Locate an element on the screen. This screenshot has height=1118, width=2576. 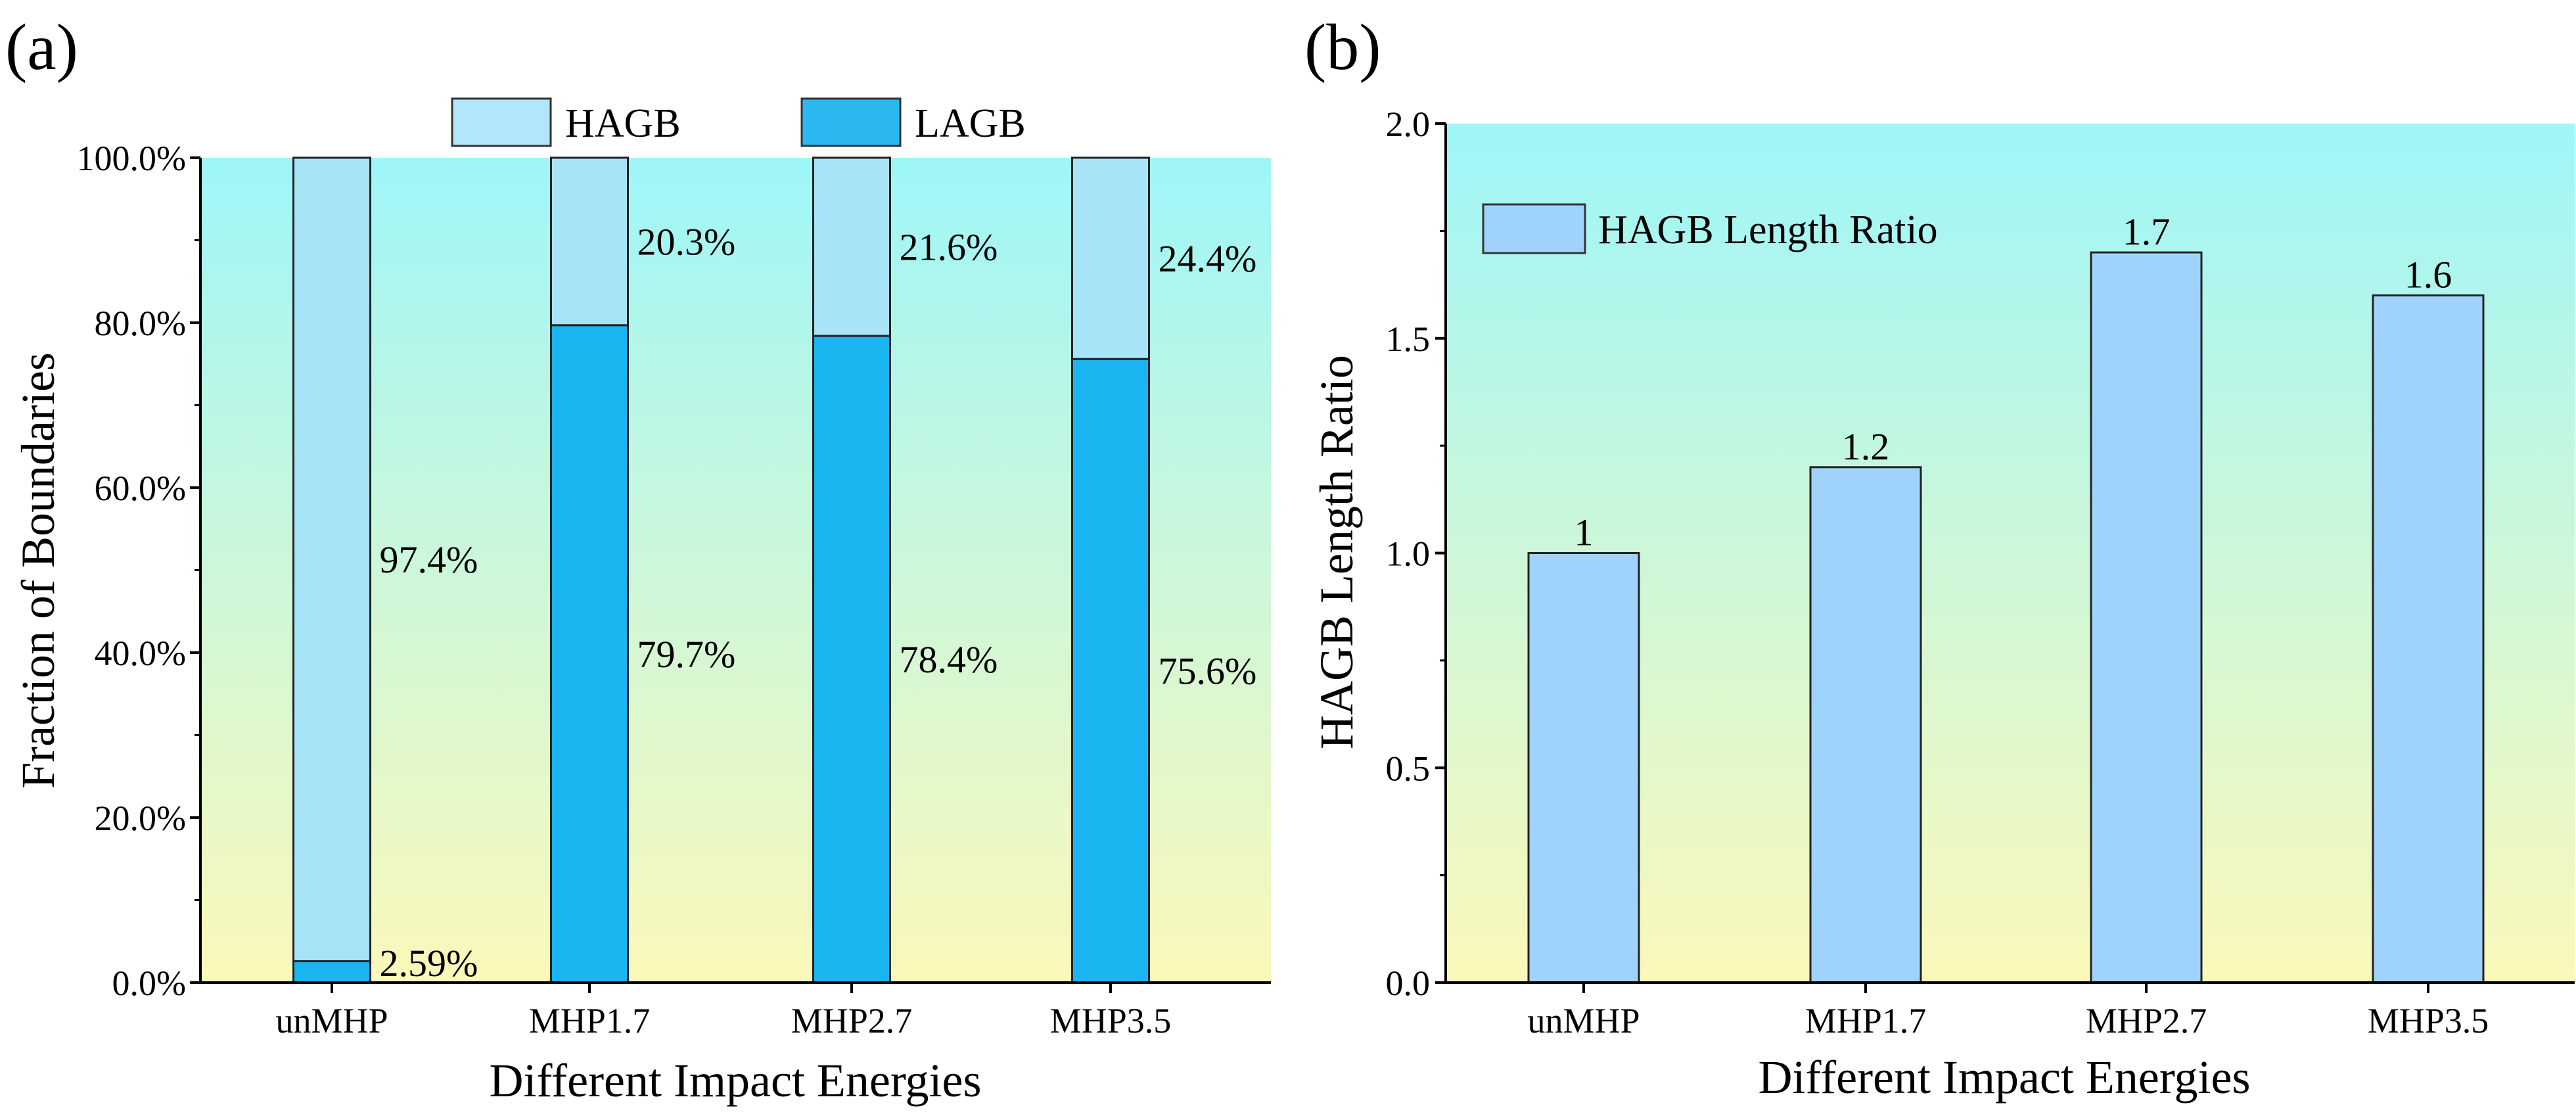
panel-a-legend: HAGB LAGB is located at coordinates (738, 122).